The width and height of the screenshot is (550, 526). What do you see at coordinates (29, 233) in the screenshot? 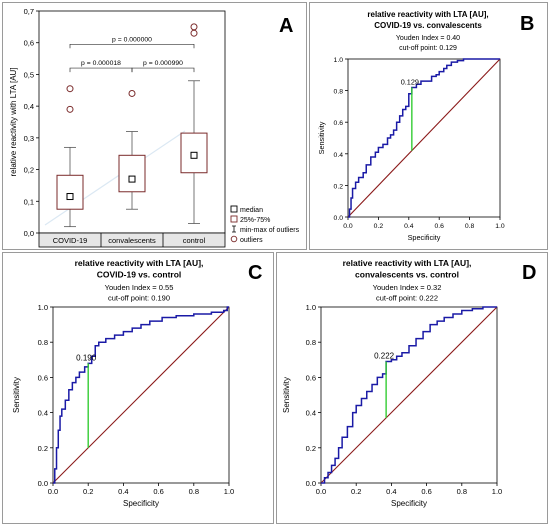
I see `y-tick-label: 0,0` at bounding box center [29, 233].